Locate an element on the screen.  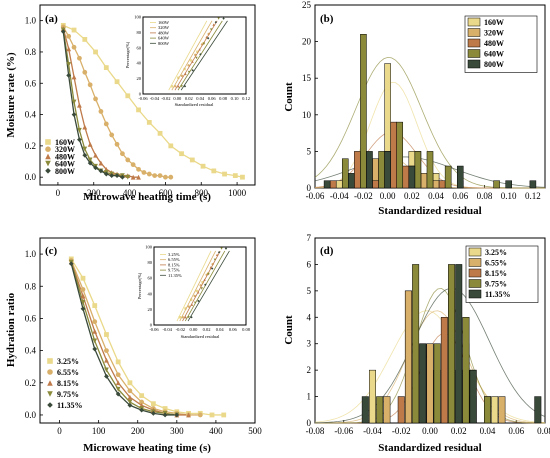
panel-c-legend: 3.25% 6.55% 8.15% 9.75% 11.35% is located at coordinates (65, 383).